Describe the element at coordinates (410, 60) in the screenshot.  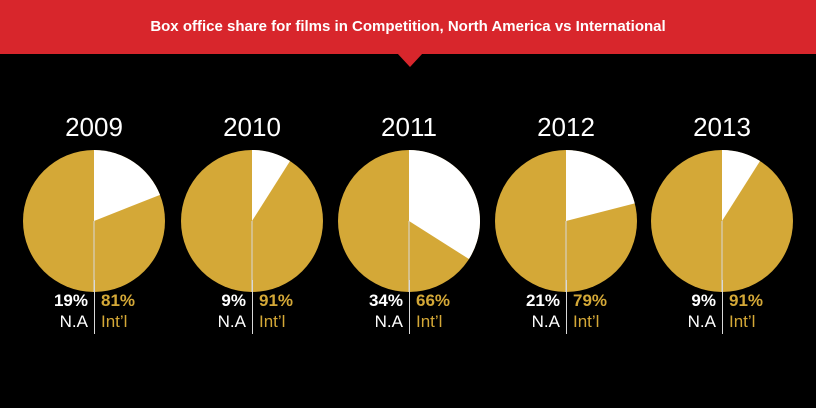
I see `banner-pointer` at that location.